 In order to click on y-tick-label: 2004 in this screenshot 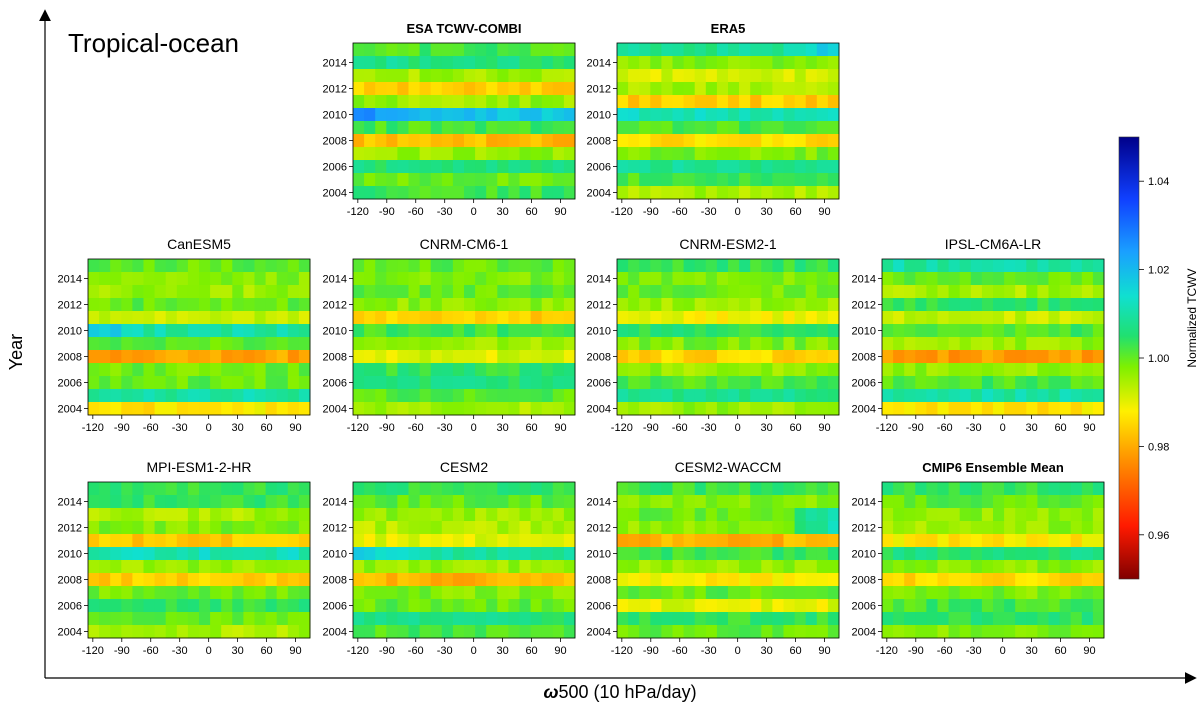, I will do `click(599, 410)`.